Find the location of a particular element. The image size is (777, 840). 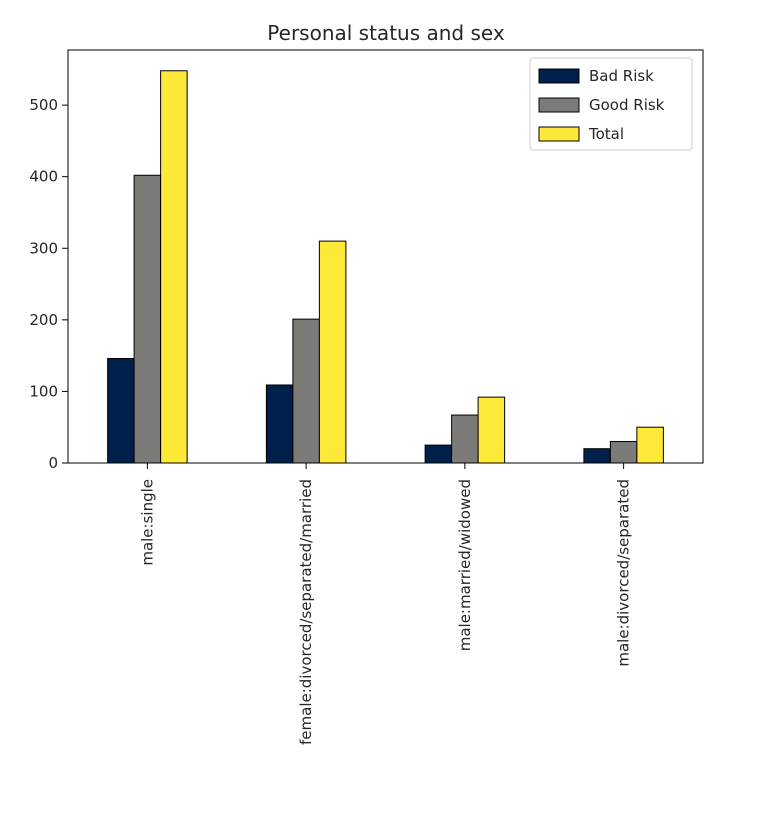

y-tick-label: 200 is located at coordinates (43, 320).